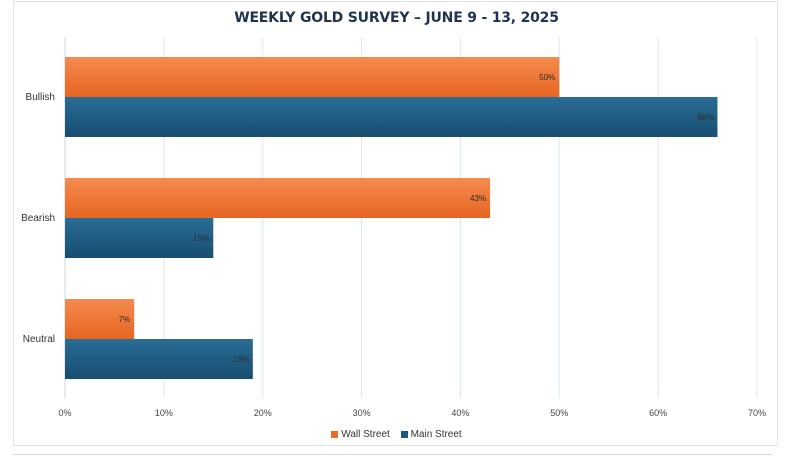 This screenshot has height=462, width=793. I want to click on y-tick-label-bullish: Bullish, so click(40, 97).